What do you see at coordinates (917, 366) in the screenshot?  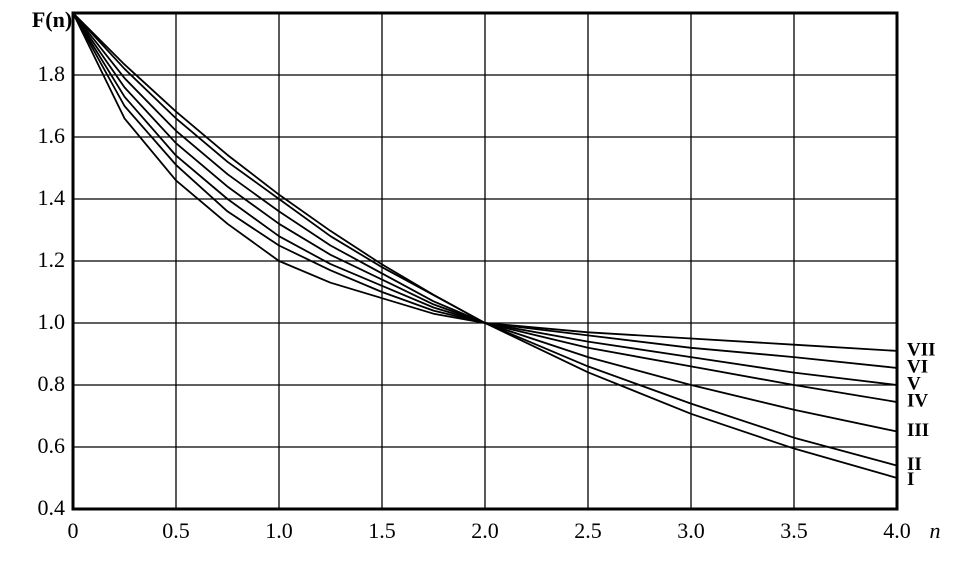 I see `series-label: VI` at bounding box center [917, 366].